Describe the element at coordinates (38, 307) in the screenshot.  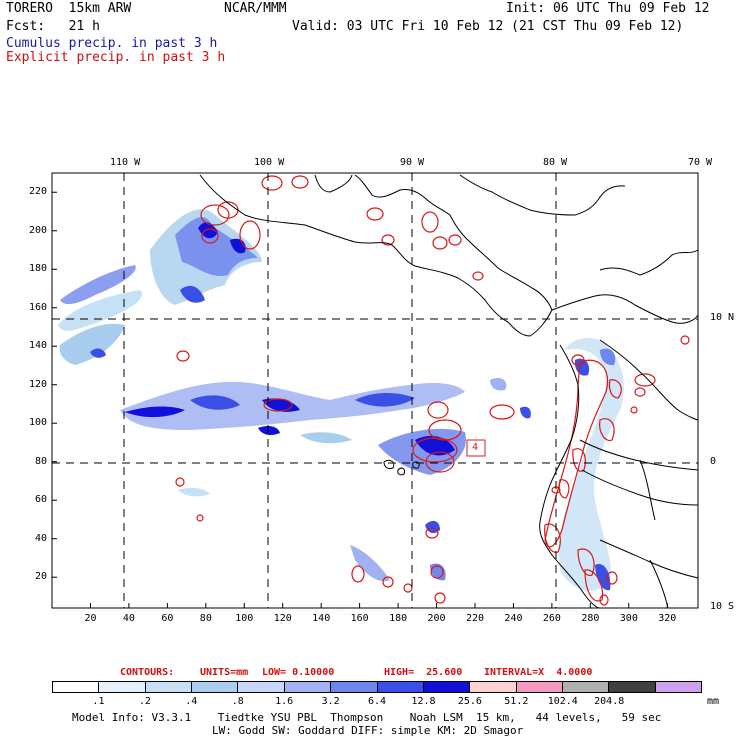
I see `y-tick-label: 160` at that location.